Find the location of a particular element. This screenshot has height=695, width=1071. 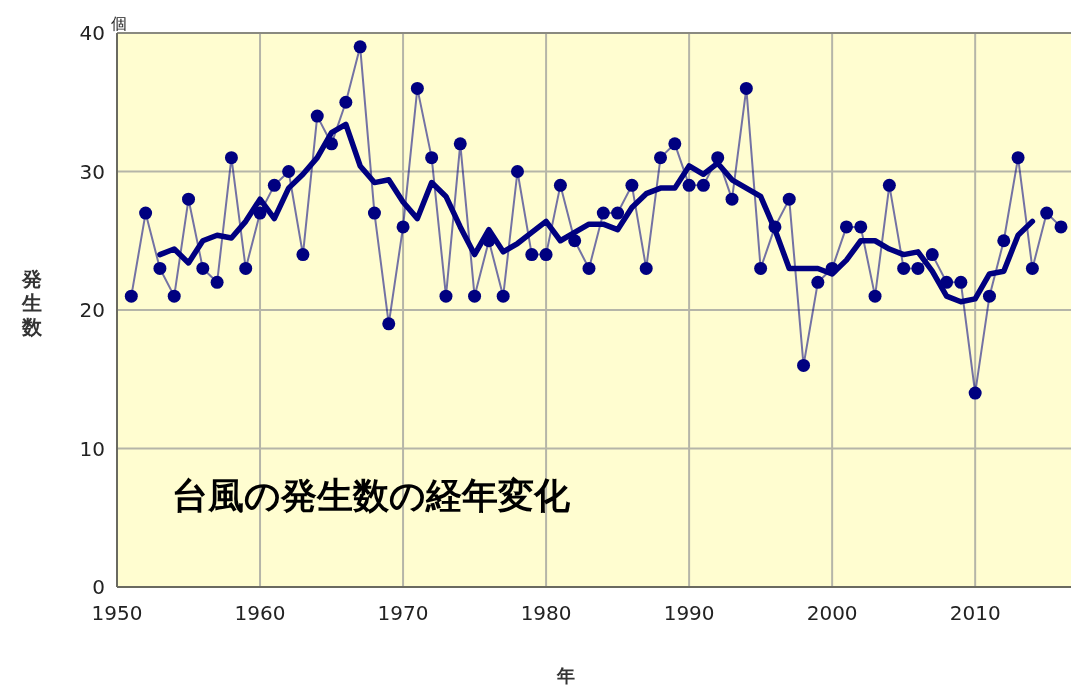

x-tick-label: 2010 is located at coordinates (975, 613).